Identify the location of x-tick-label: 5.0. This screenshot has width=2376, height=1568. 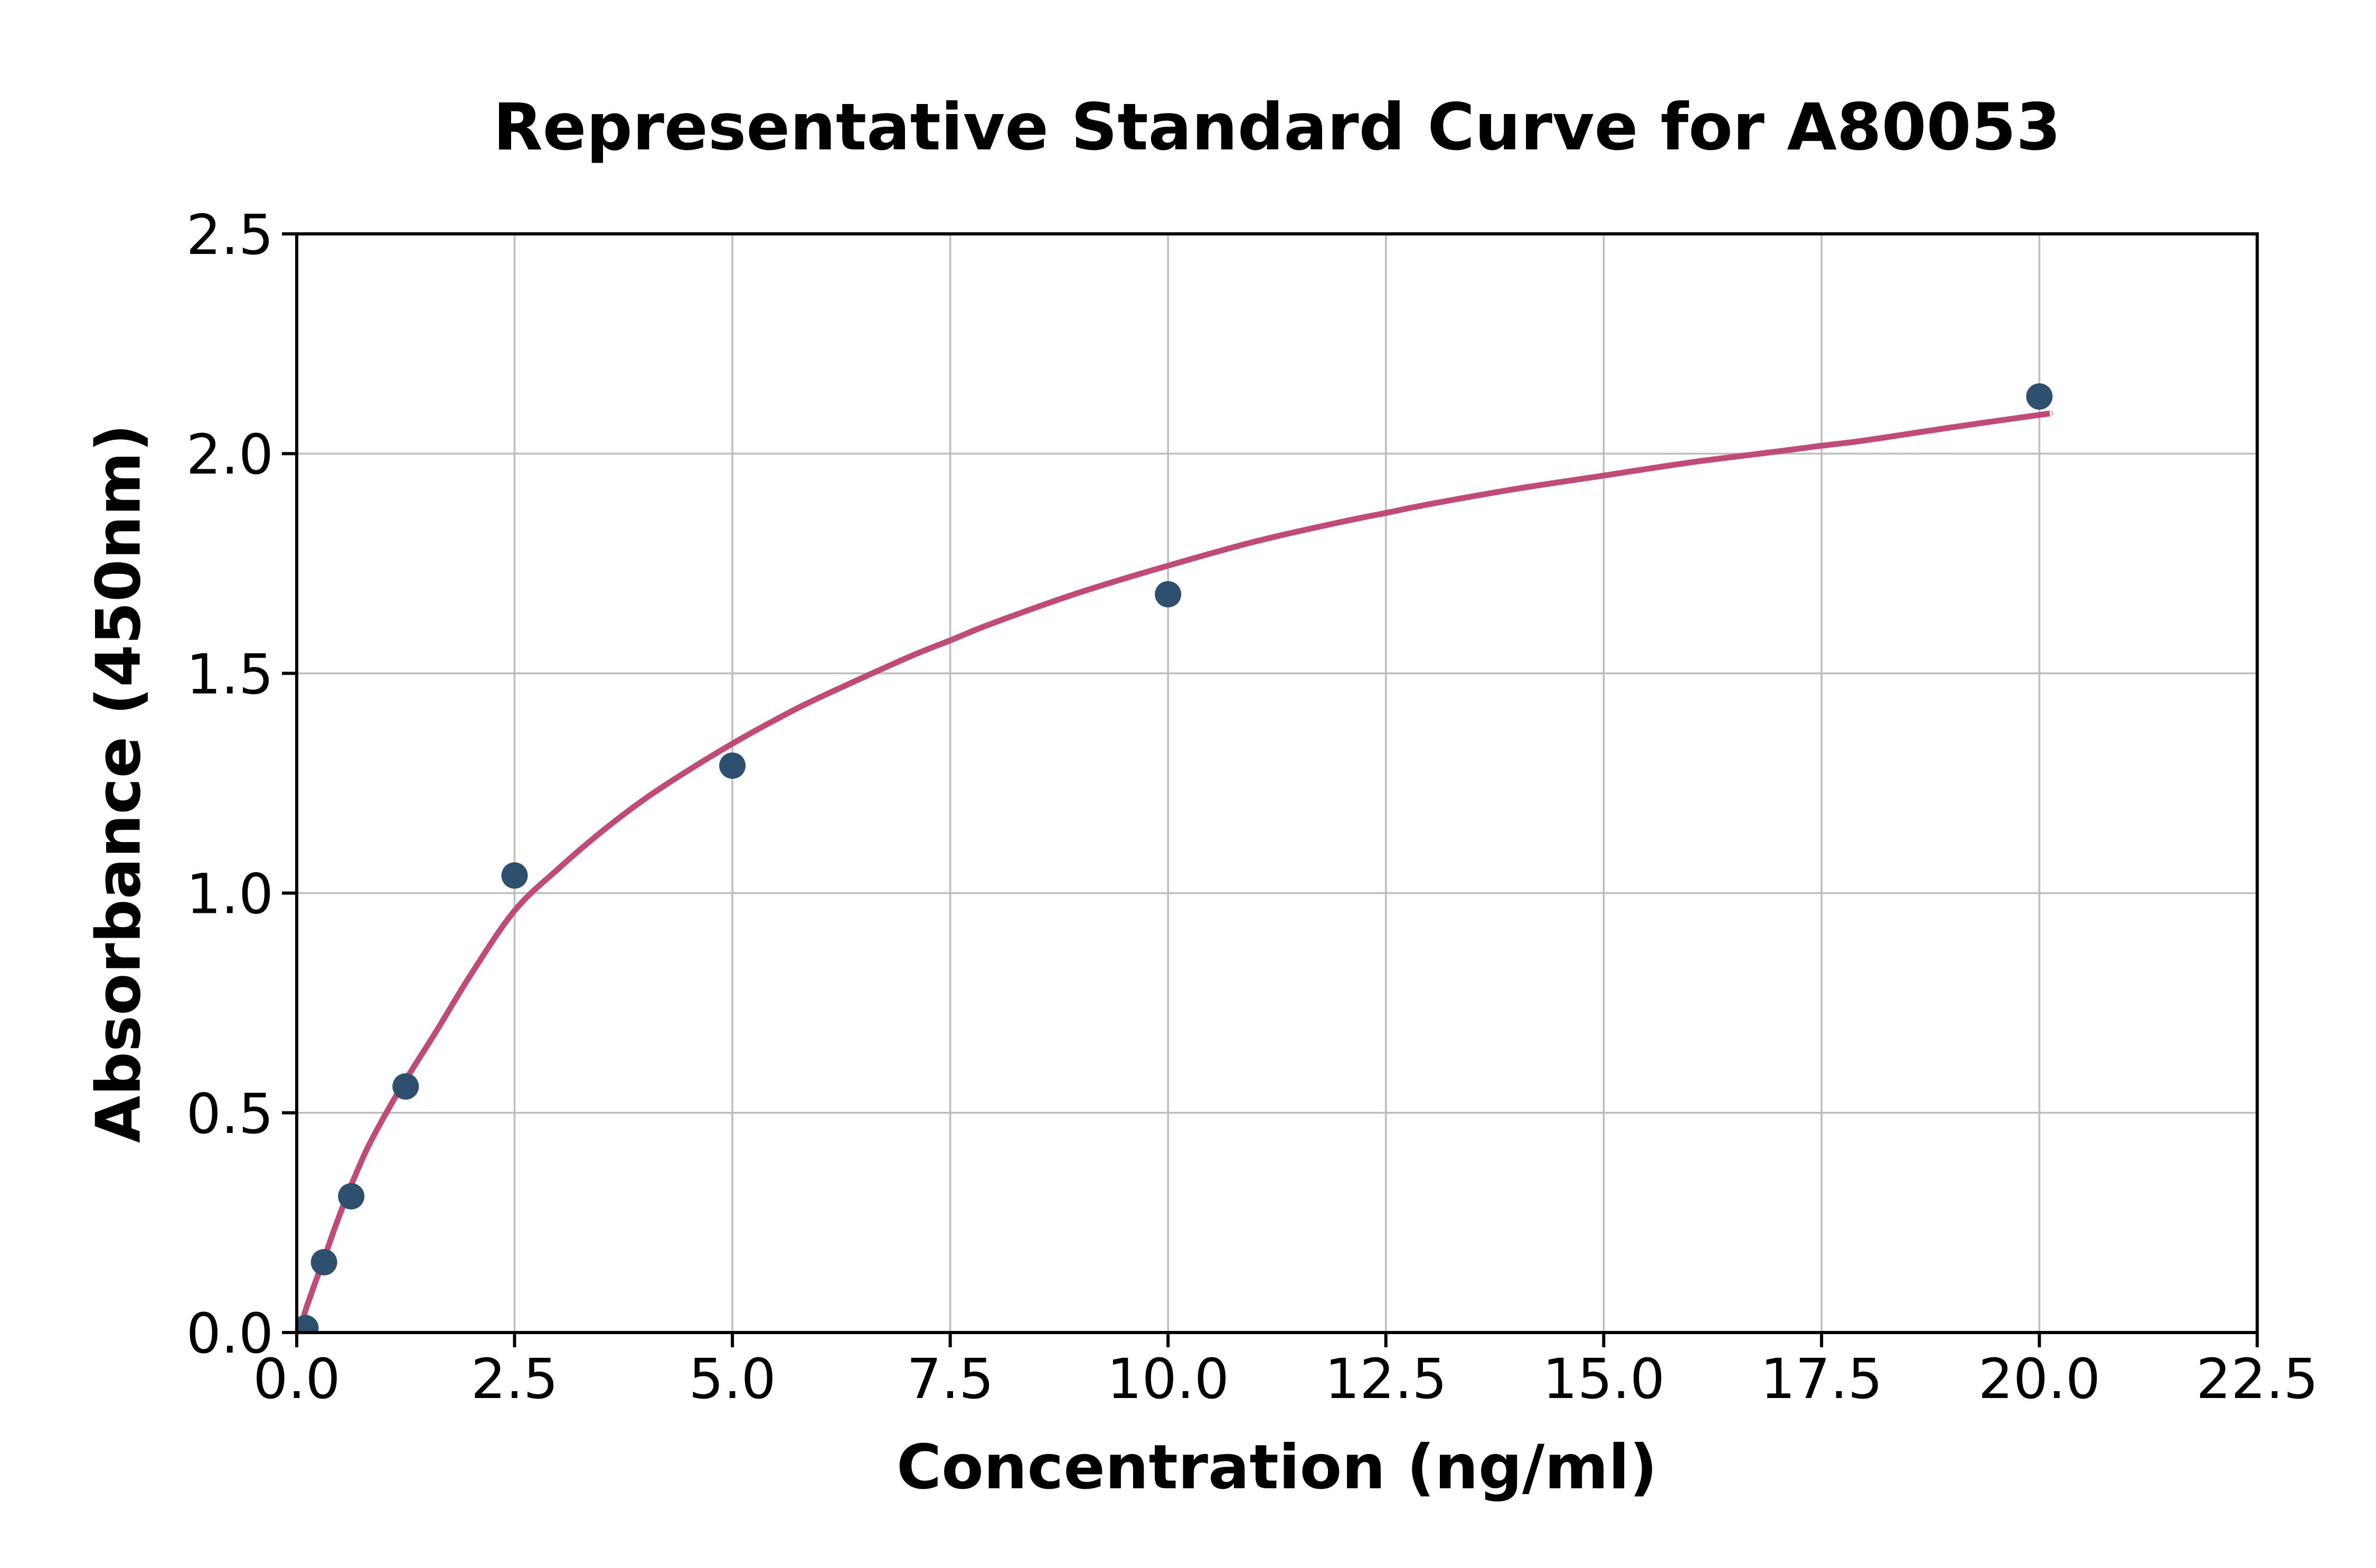
(733, 1379).